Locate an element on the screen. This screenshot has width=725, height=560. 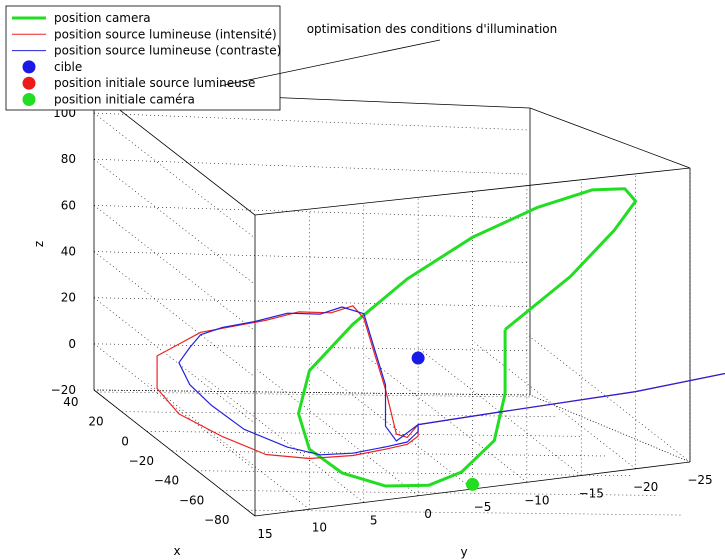
data-markers is located at coordinates (445, 421).